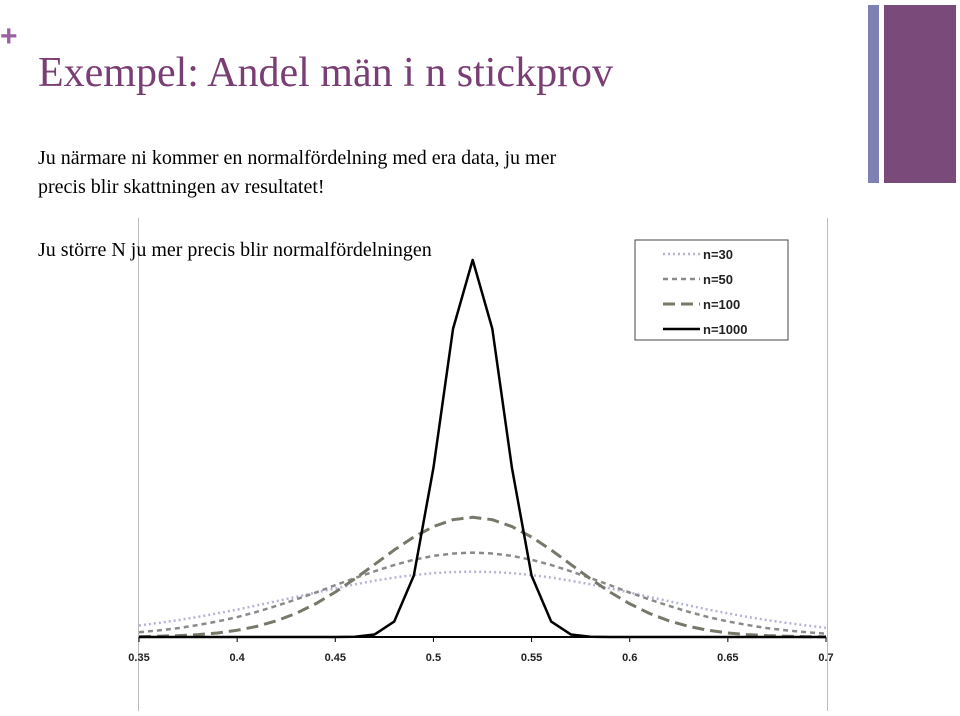 The width and height of the screenshot is (960, 716). What do you see at coordinates (433, 658) in the screenshot?
I see `x-tick-label: 0.5` at bounding box center [433, 658].